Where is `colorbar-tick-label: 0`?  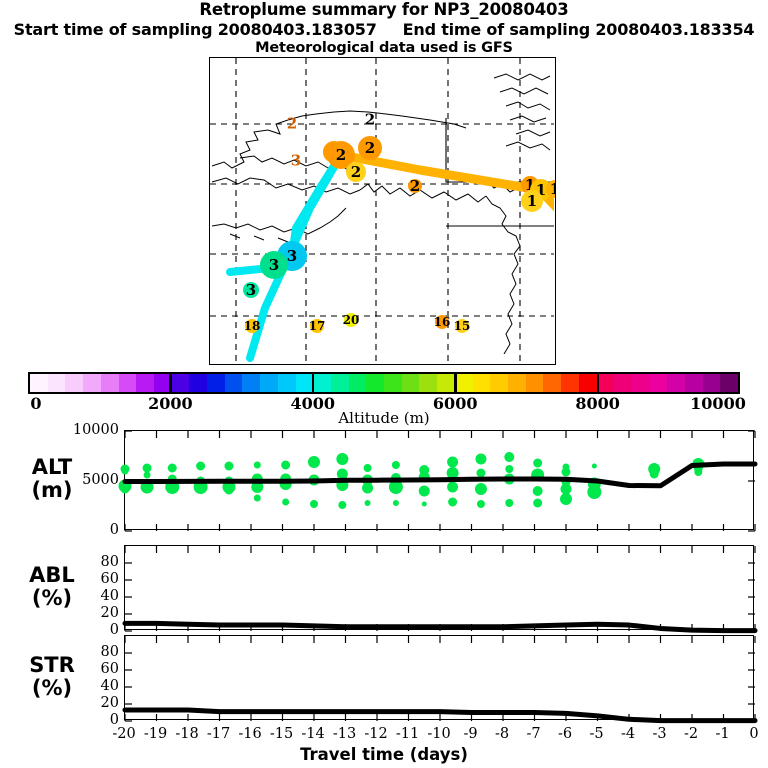 colorbar-tick-label: 0 is located at coordinates (36, 403).